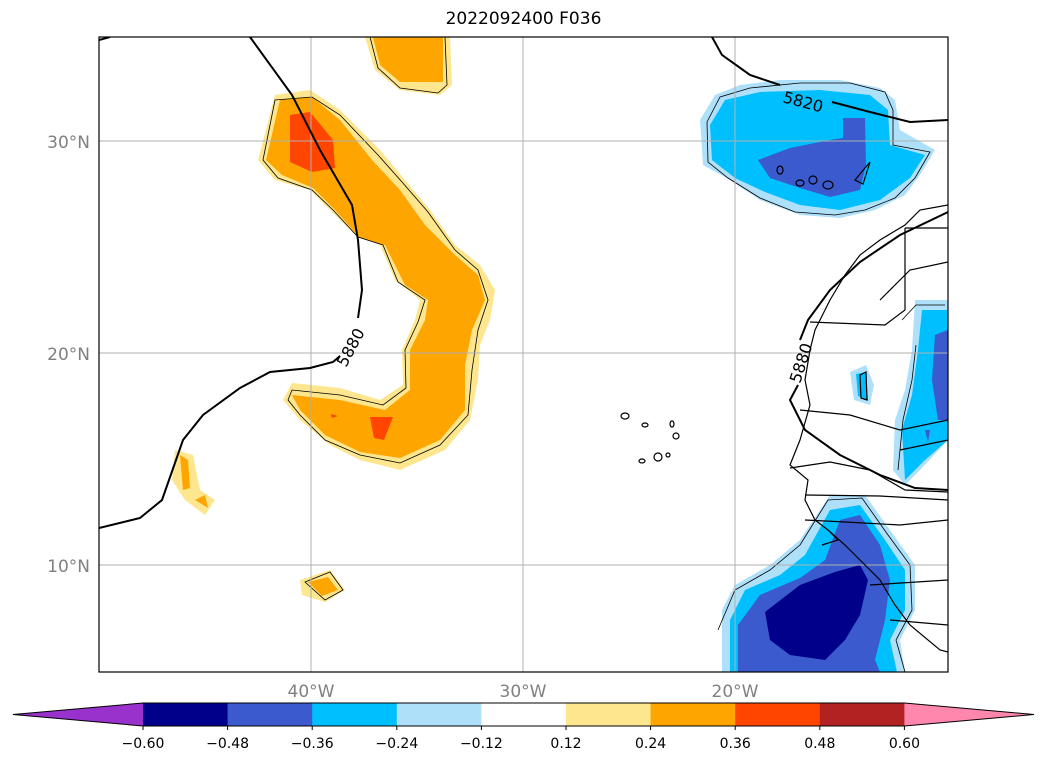 Image resolution: width=1047 pixels, height=765 pixels. What do you see at coordinates (735, 692) in the screenshot?
I see `lon-label-20w: 20°W` at bounding box center [735, 692].